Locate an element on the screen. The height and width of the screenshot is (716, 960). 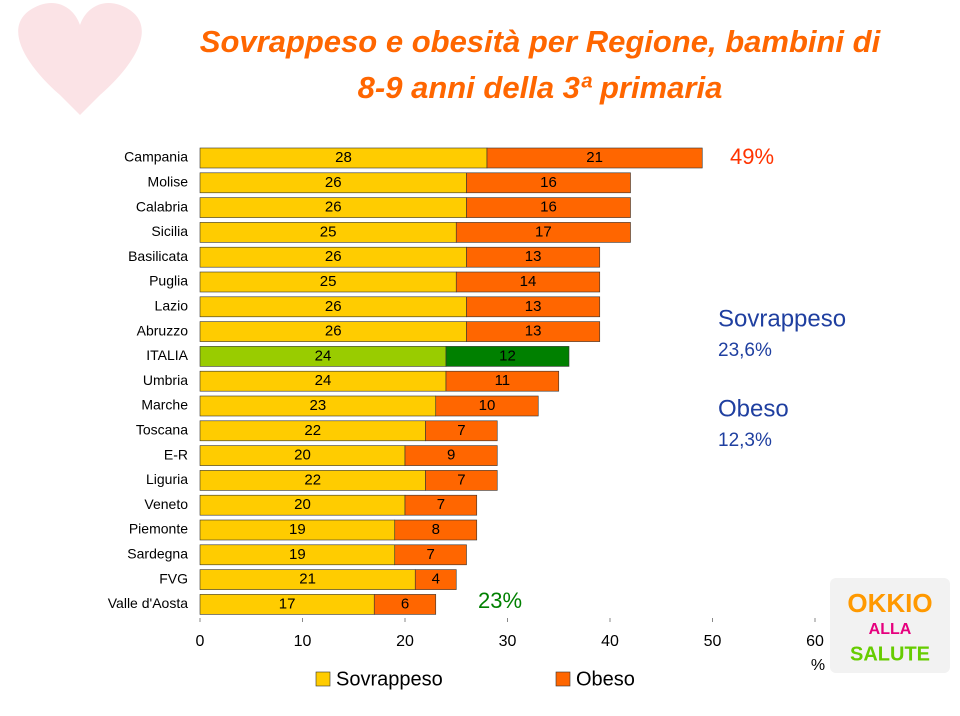
y-tick-label: Marche is located at coordinates (164, 405).